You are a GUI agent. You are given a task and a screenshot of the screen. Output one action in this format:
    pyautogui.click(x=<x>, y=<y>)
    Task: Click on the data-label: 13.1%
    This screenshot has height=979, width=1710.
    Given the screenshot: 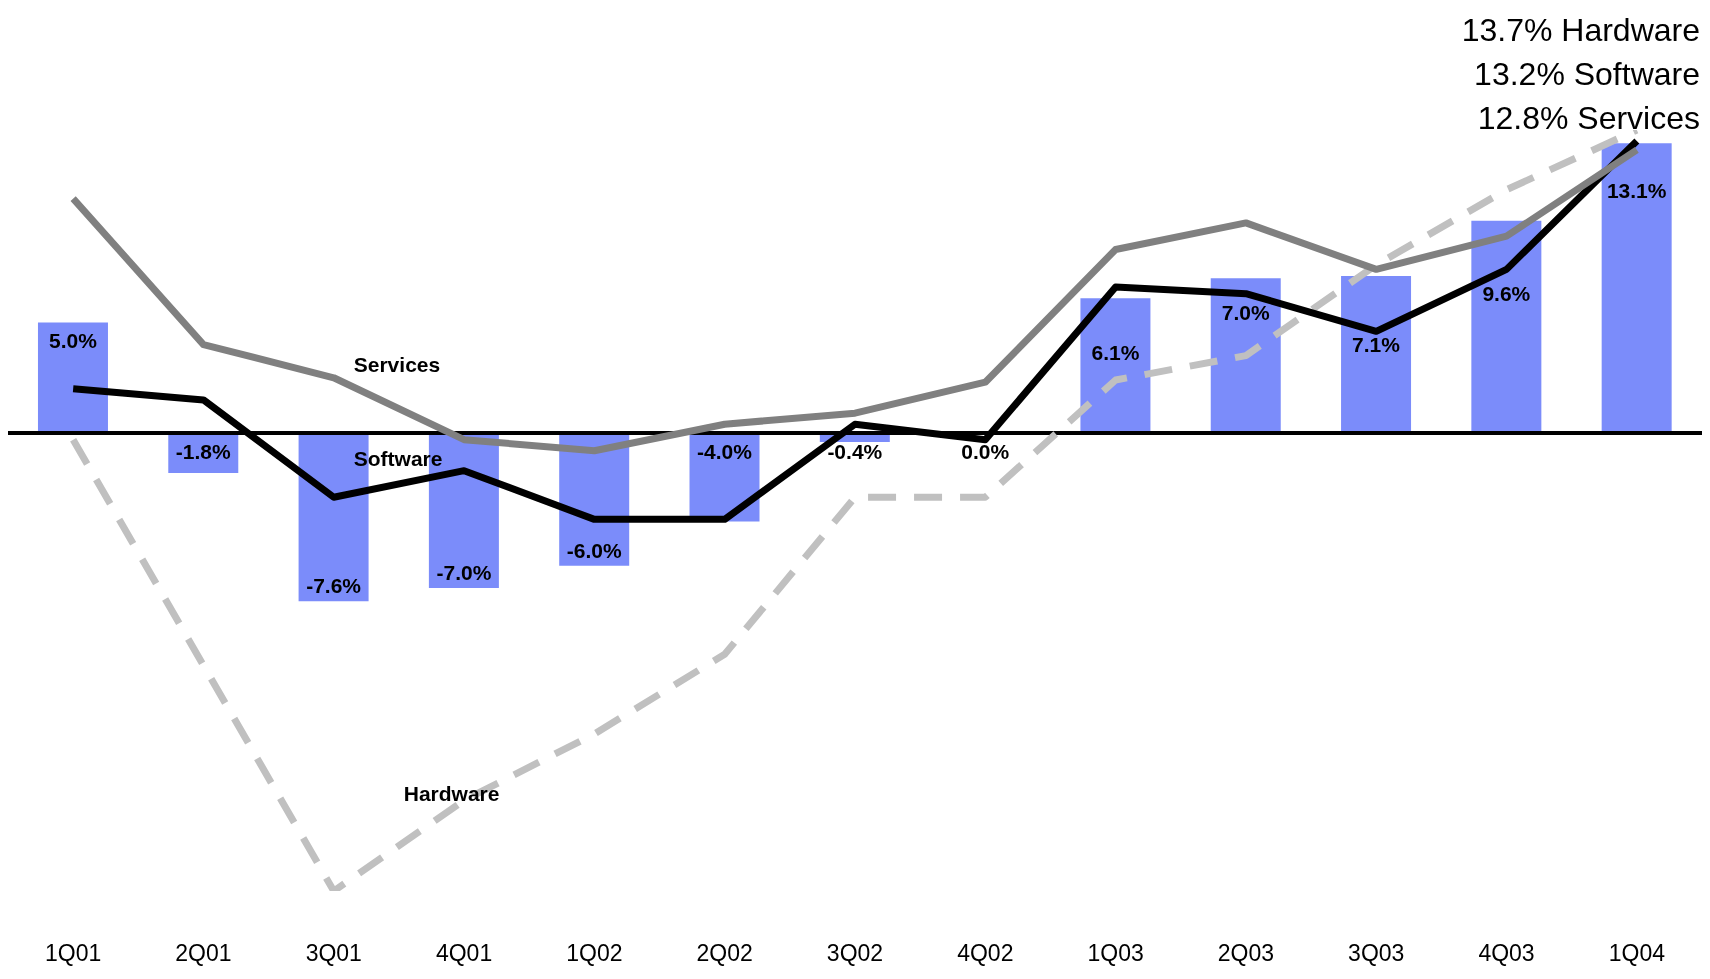 What is the action you would take?
    pyautogui.click(x=1636, y=191)
    